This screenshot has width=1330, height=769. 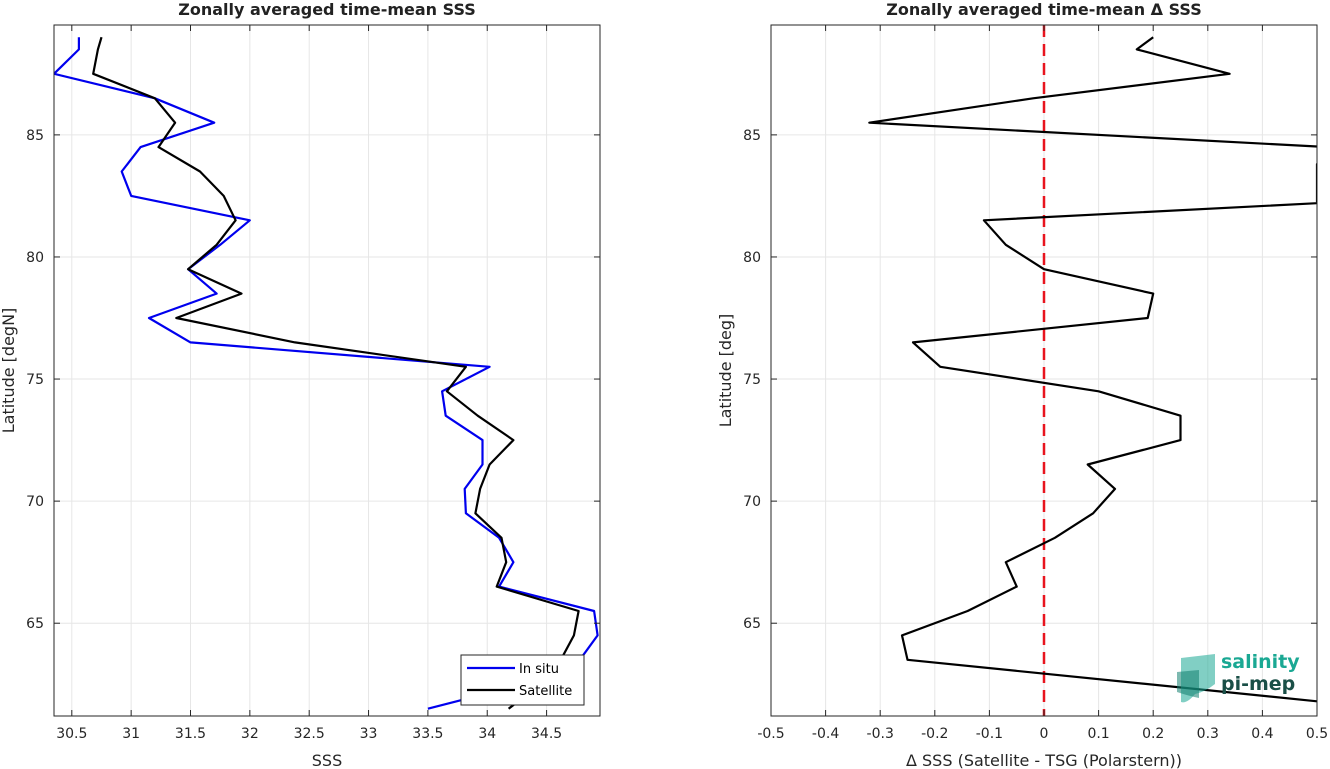 I want to click on x-tick-label: 0.4, so click(x=1262, y=734).